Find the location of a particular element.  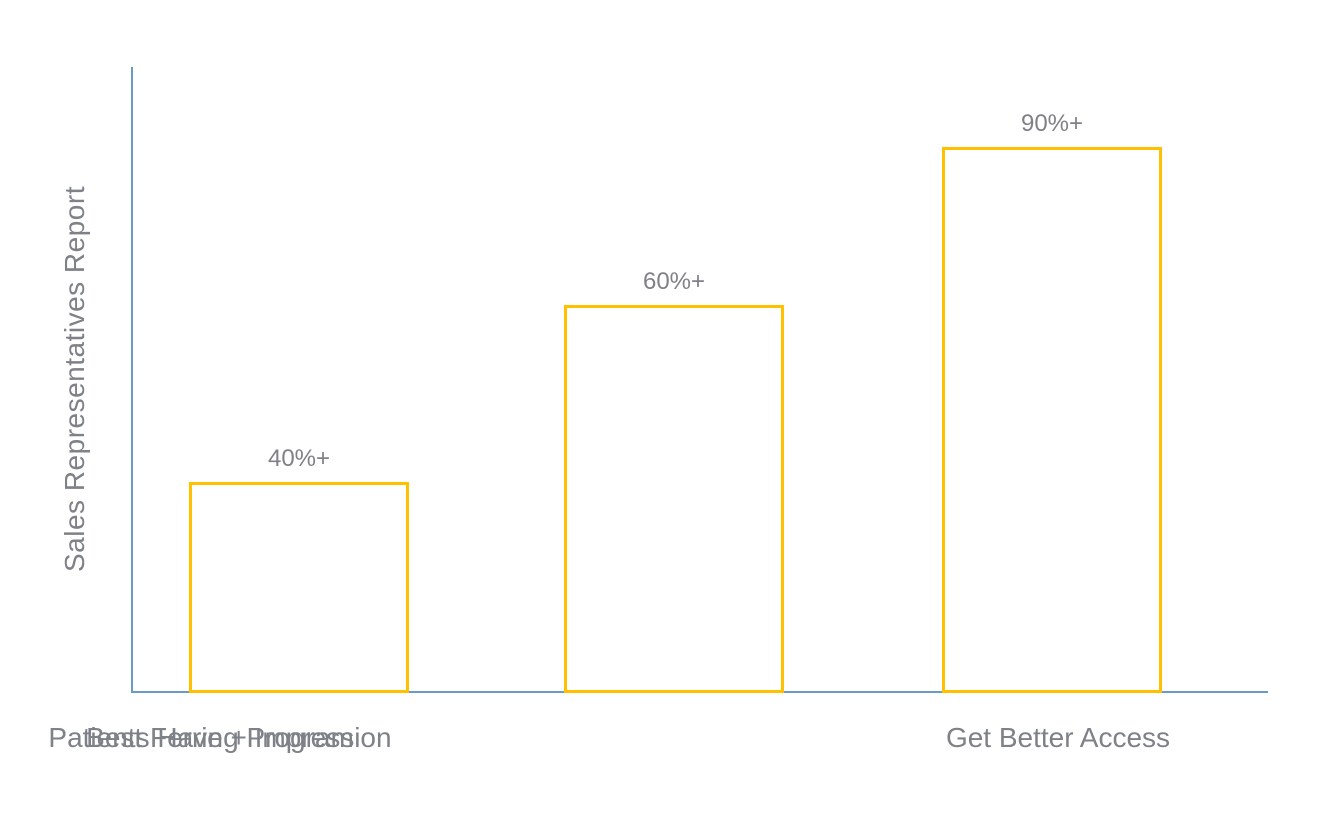

data-label: 90%+ is located at coordinates (1052, 123).